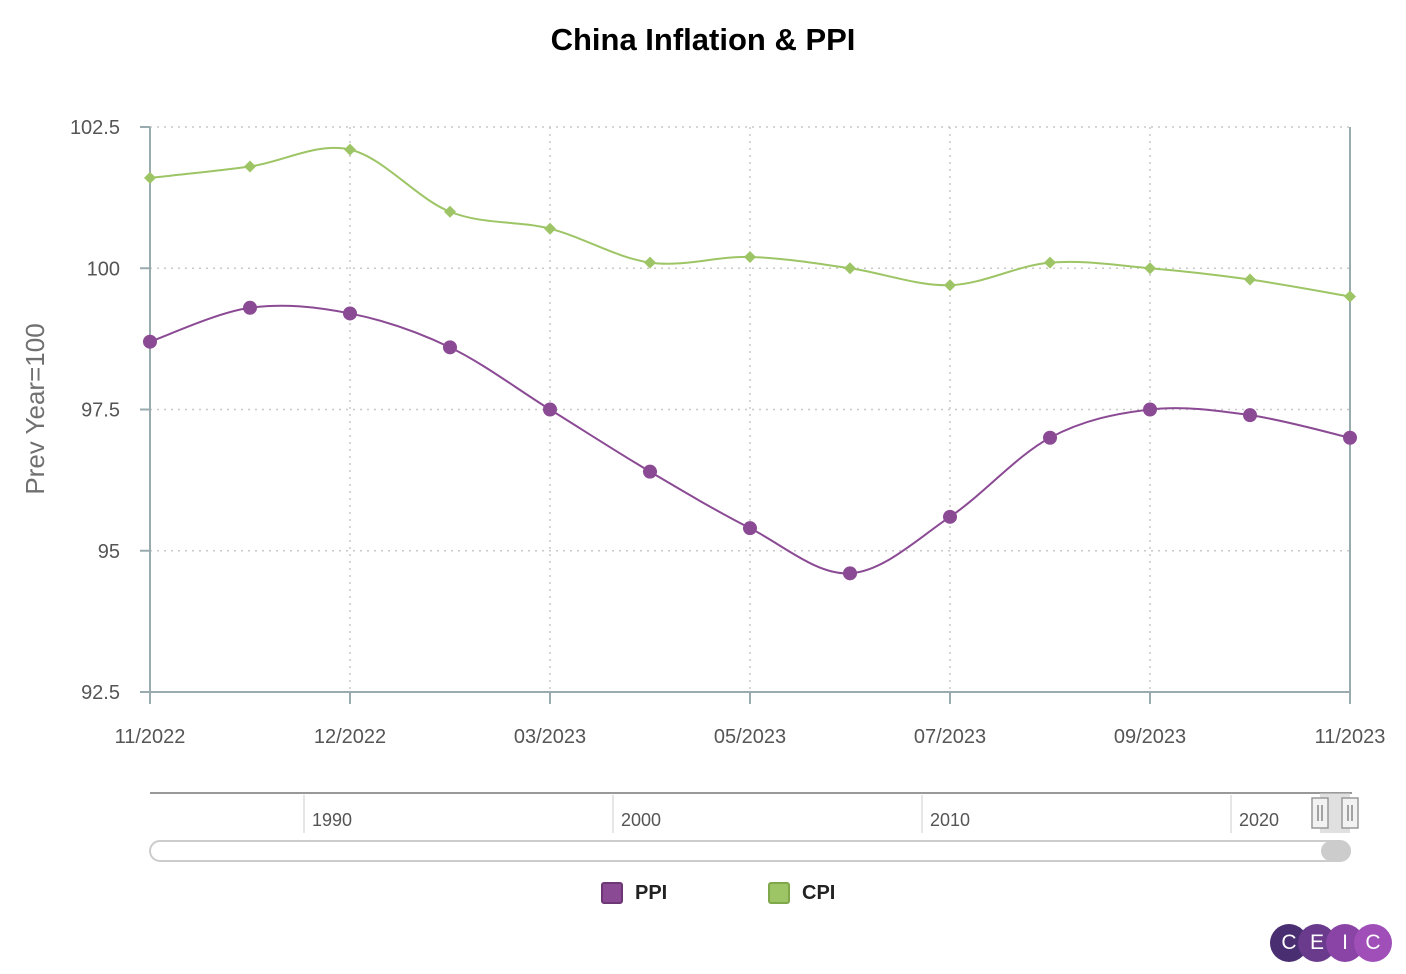 The height and width of the screenshot is (974, 1406). Describe the element at coordinates (1259, 820) in the screenshot. I see `navigator-tick-label: 2020` at that location.